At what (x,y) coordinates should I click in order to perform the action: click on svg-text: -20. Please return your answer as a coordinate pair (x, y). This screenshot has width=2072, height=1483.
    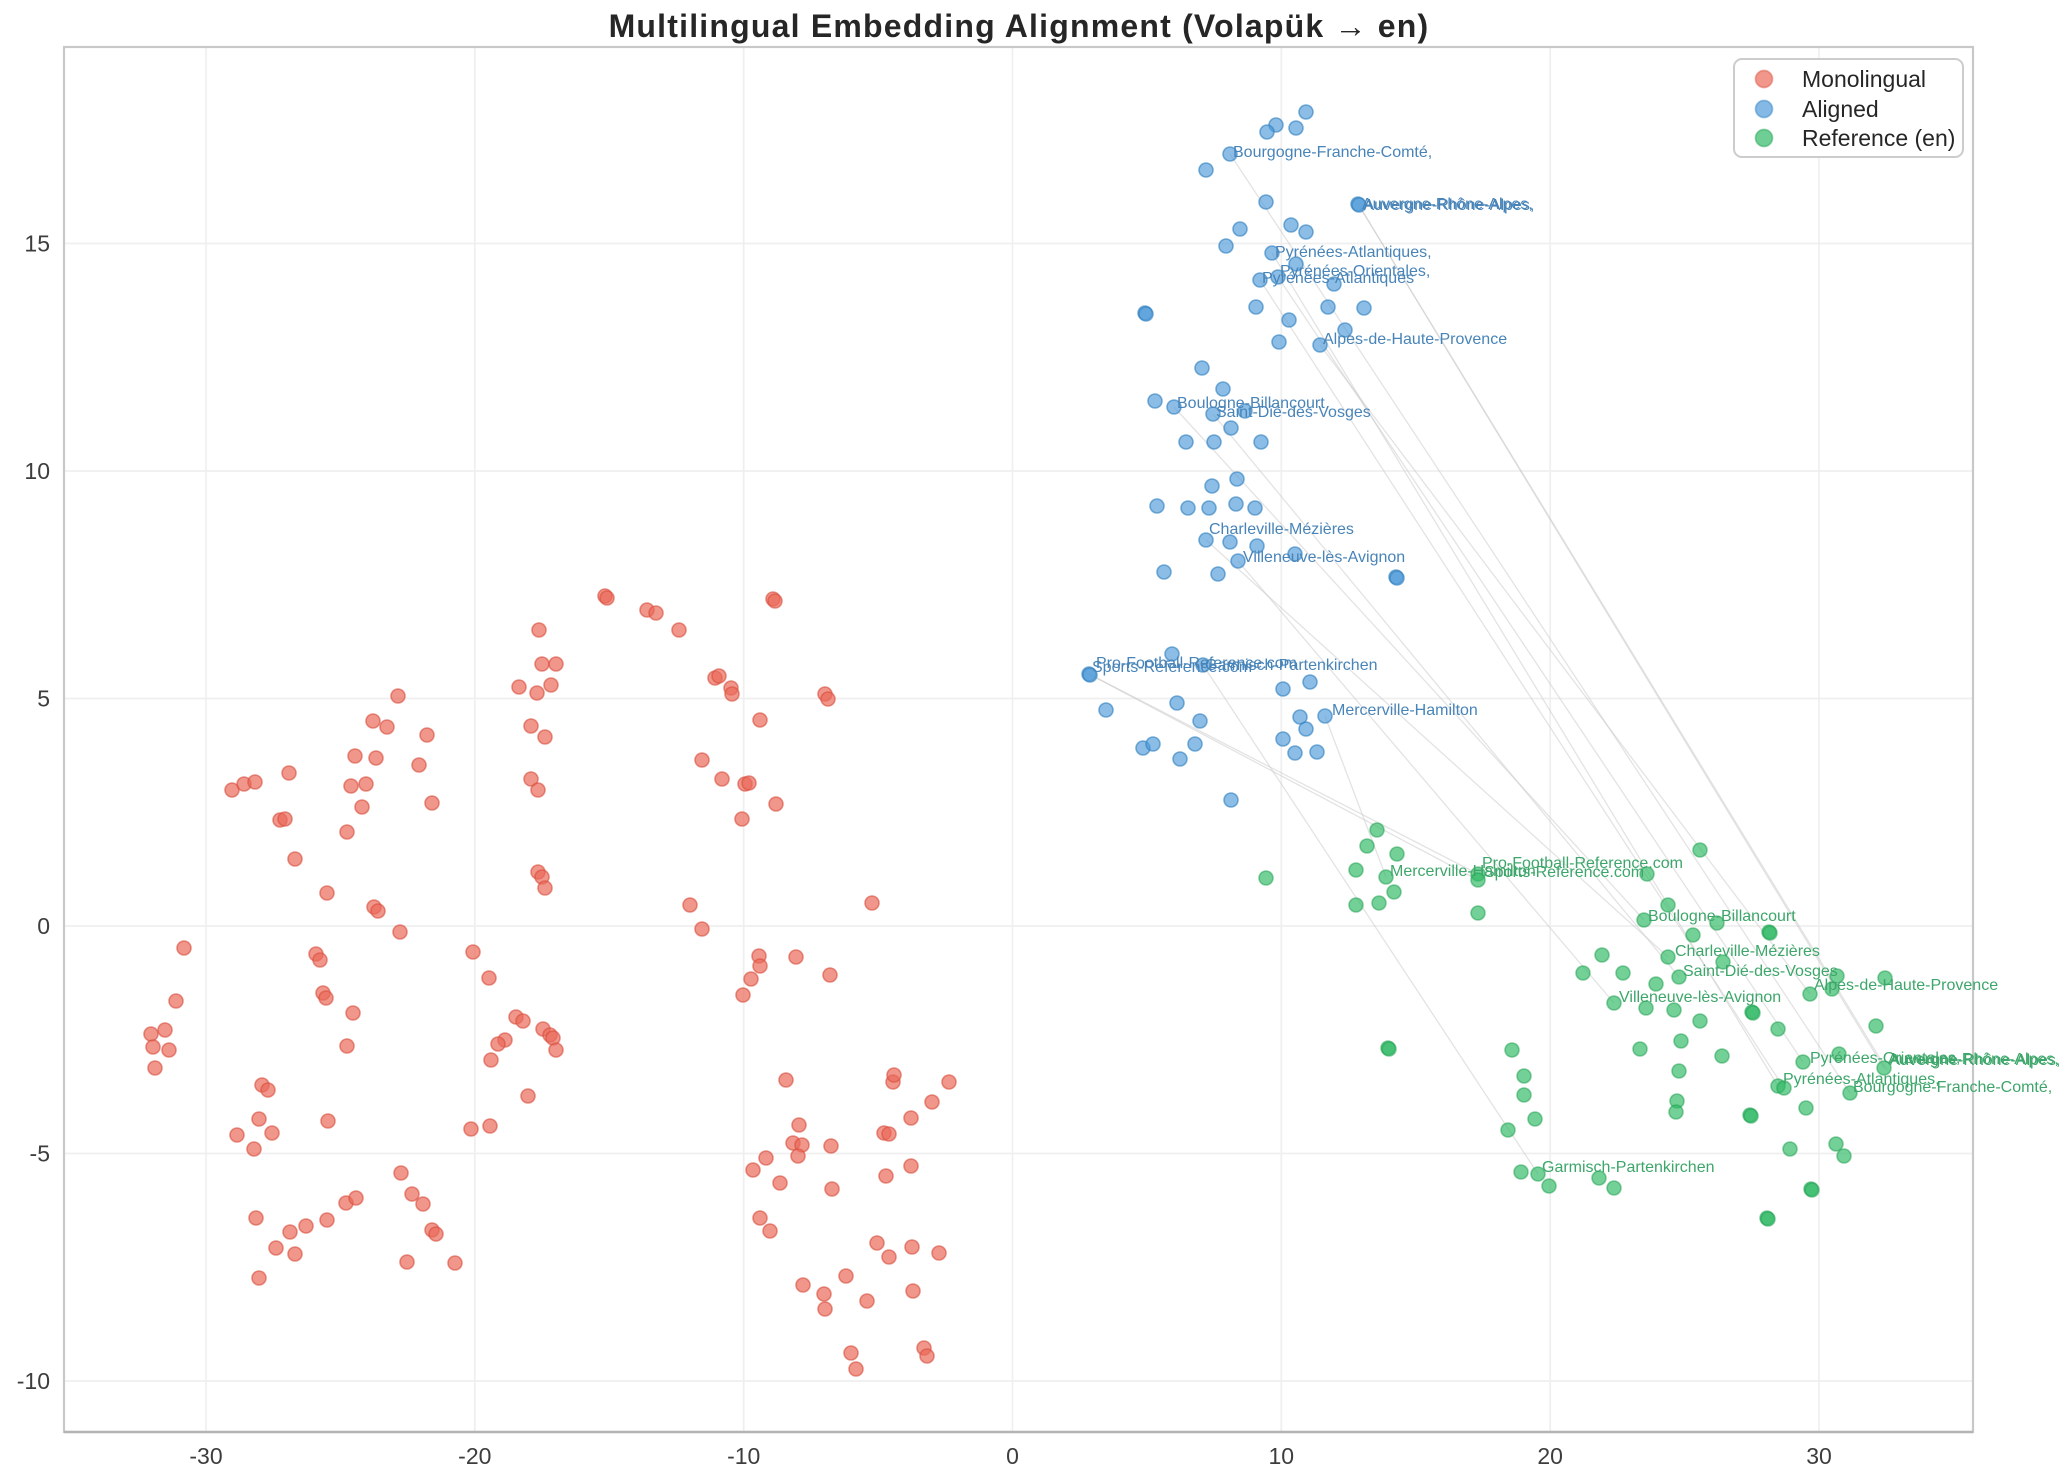
    Looking at the image, I should click on (474, 1456).